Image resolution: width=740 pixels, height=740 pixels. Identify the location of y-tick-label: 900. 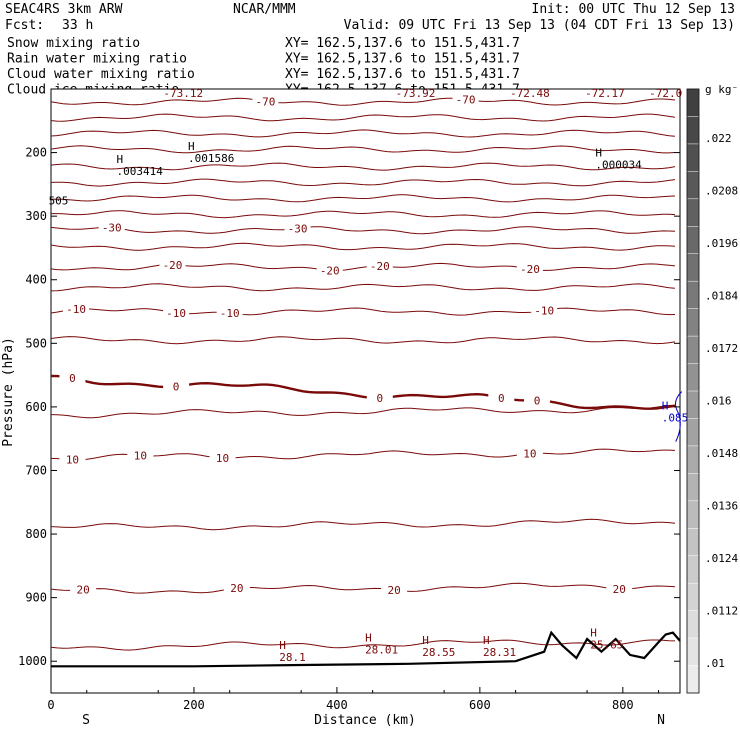
(36, 598).